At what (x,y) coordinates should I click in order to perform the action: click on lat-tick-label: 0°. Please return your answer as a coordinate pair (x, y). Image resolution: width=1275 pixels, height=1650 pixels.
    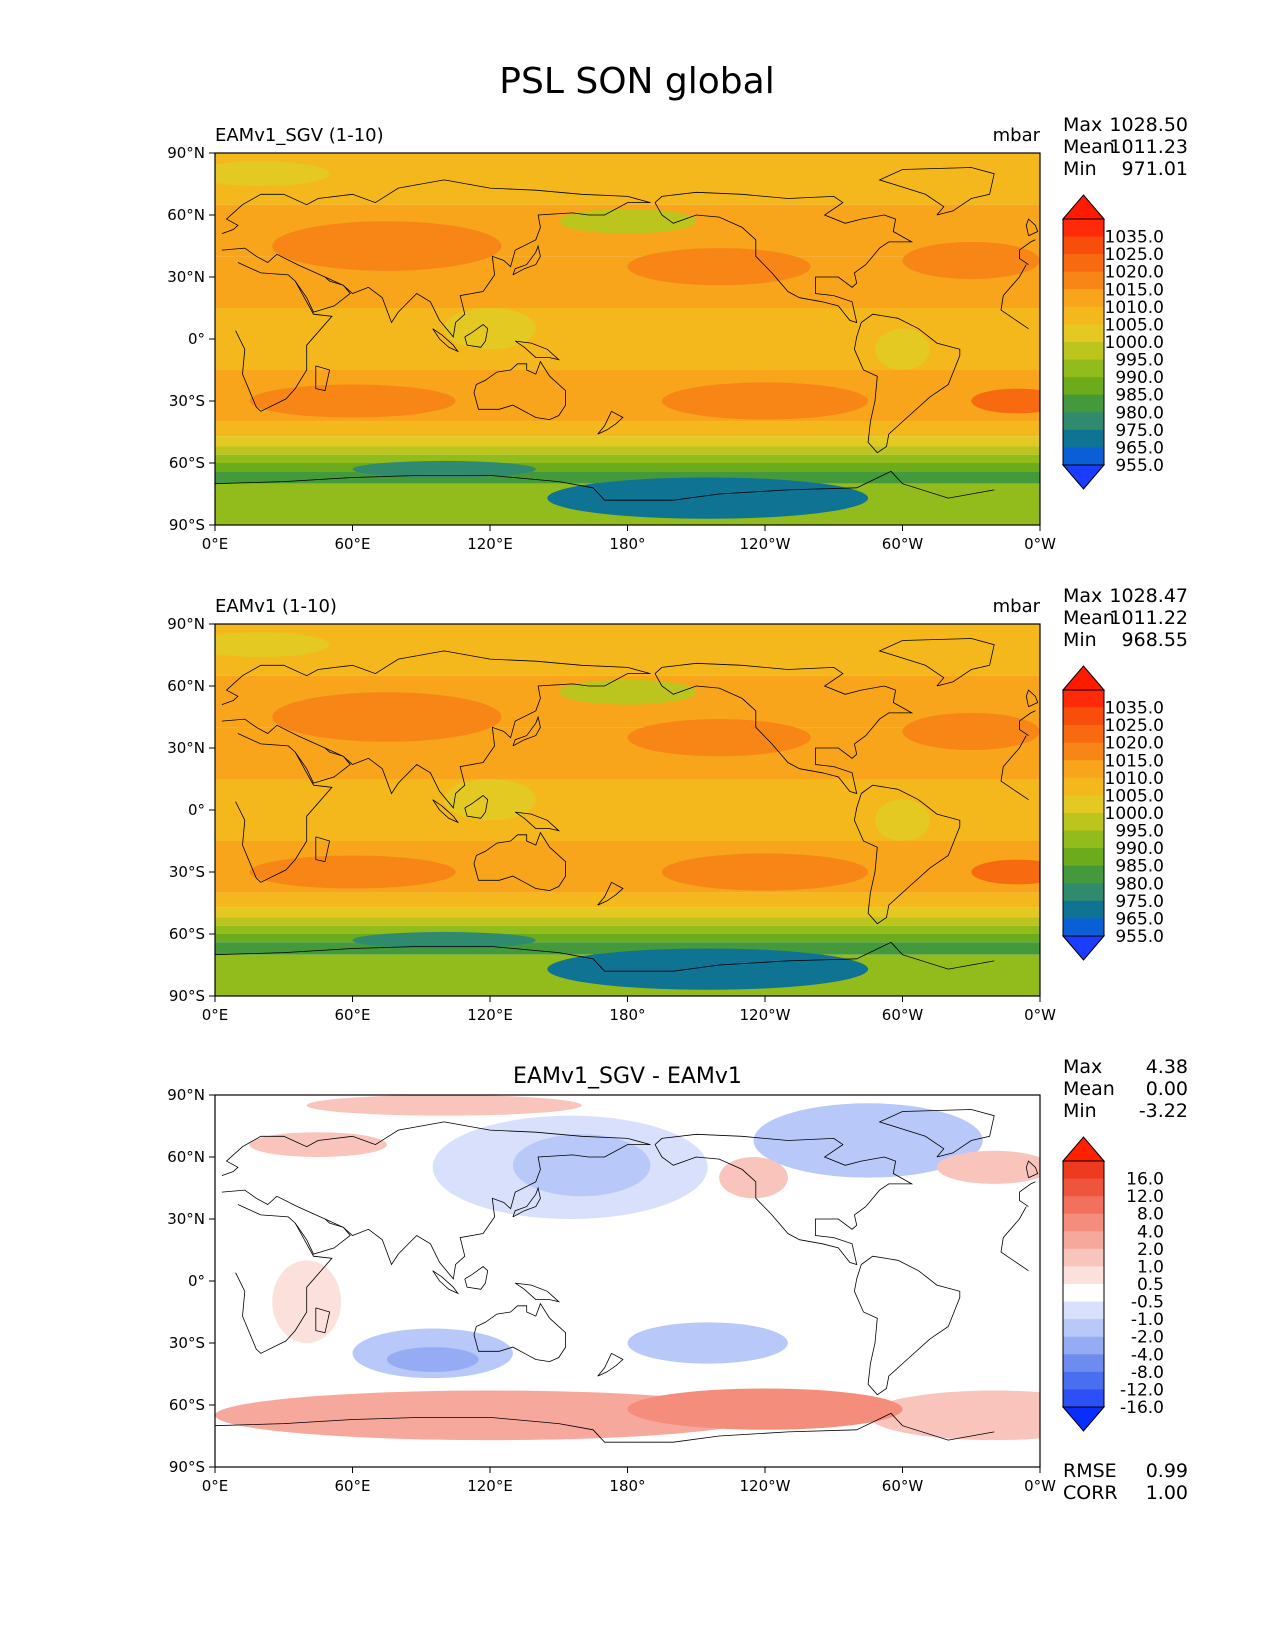
    Looking at the image, I should click on (196, 1281).